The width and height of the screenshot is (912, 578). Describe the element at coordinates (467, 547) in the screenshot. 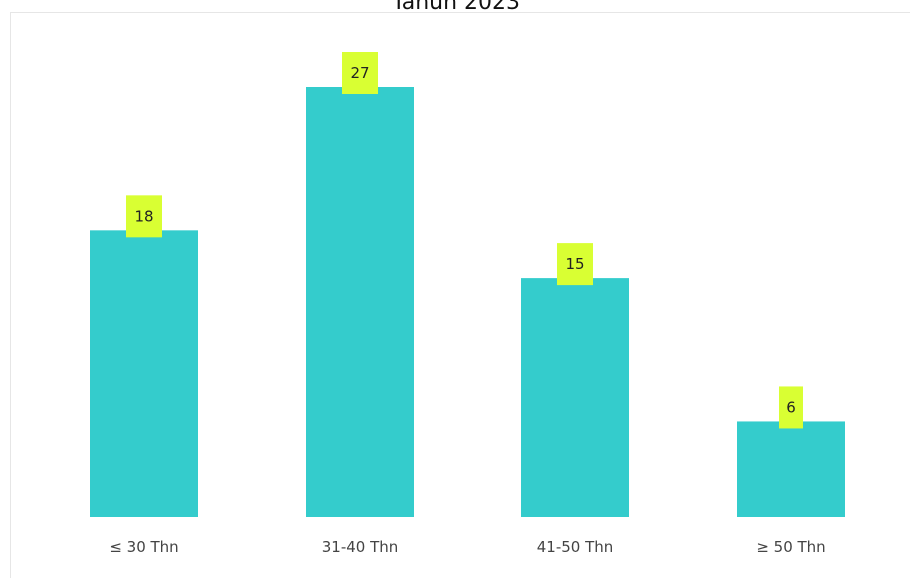

I see `x-axis-tick-labels: ≤ 30 Thn 31-40 Thn 41-50 Thn ≥ 50 Thn` at that location.